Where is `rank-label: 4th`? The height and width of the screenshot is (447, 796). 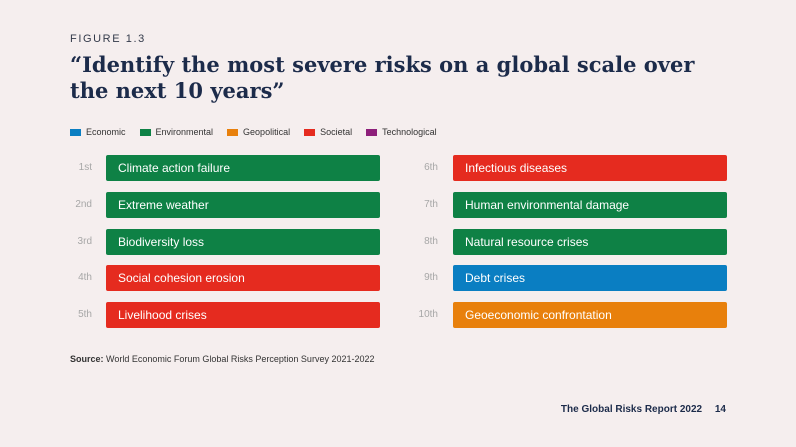
rank-label: 4th is located at coordinates (85, 278).